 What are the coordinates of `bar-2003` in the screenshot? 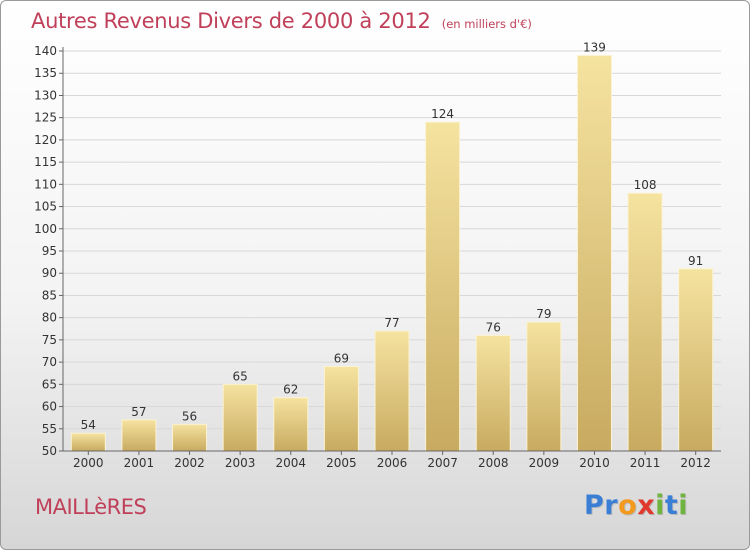 It's located at (240, 417).